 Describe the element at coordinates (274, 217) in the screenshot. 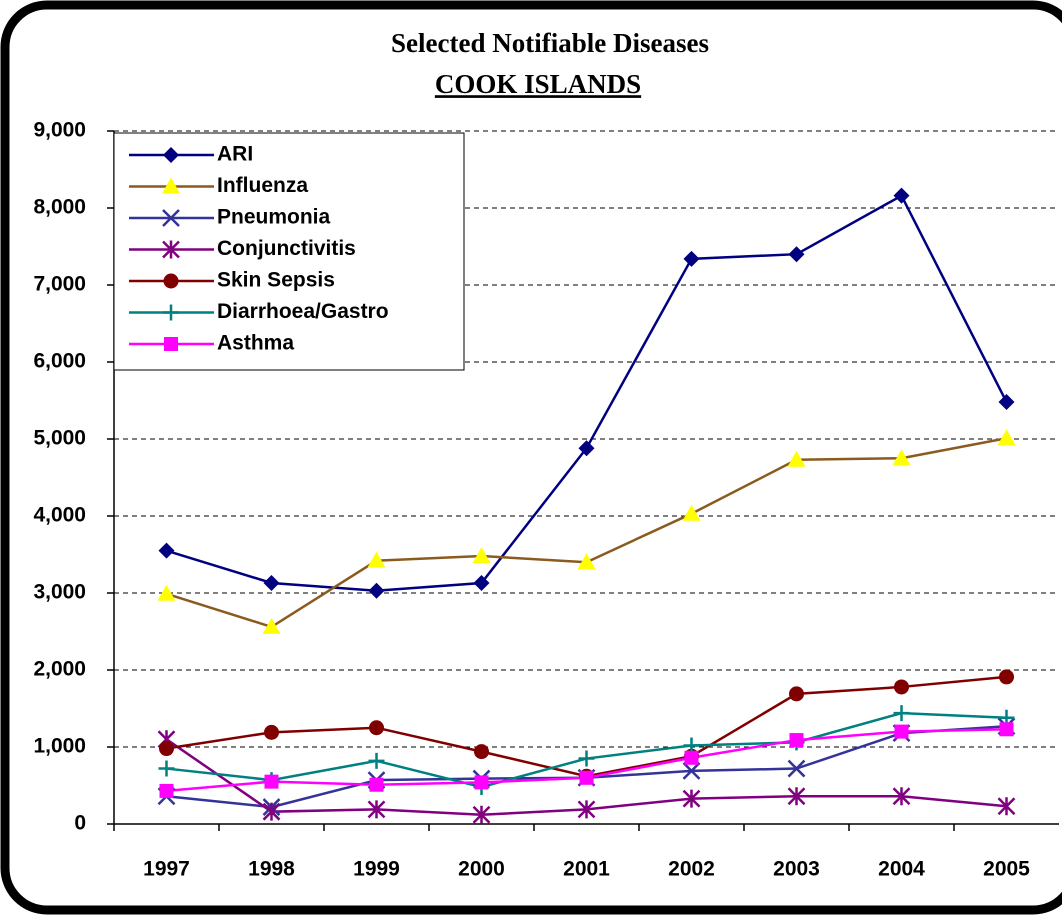

I see `legend-label: Pneumonia` at that location.